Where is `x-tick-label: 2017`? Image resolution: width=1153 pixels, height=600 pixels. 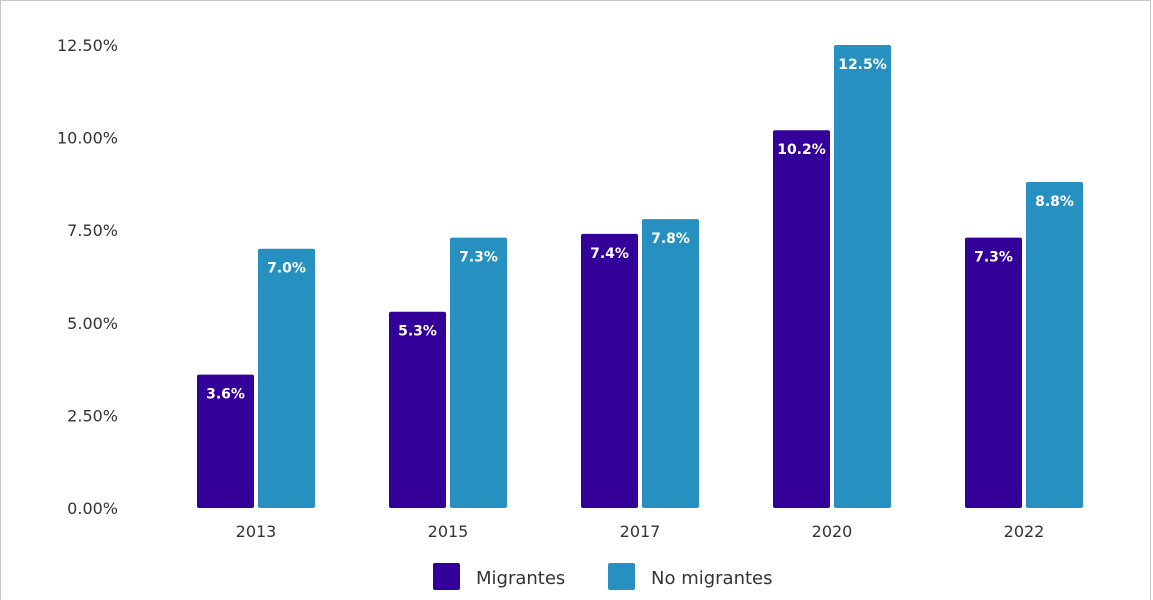 x-tick-label: 2017 is located at coordinates (640, 531).